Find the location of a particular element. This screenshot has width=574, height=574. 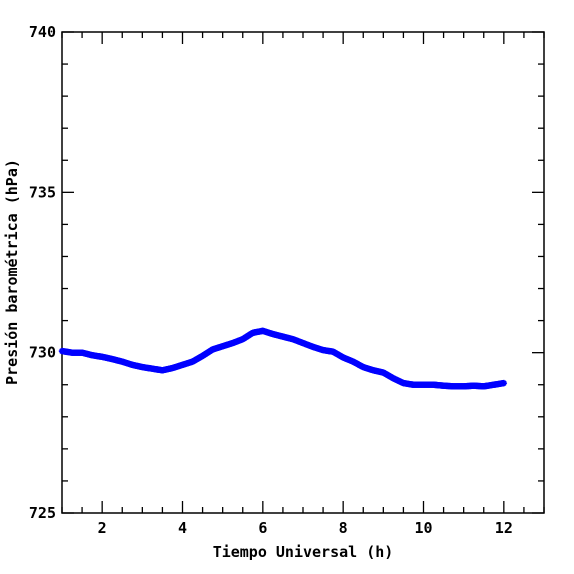

x-tick-label: 2 is located at coordinates (102, 528).